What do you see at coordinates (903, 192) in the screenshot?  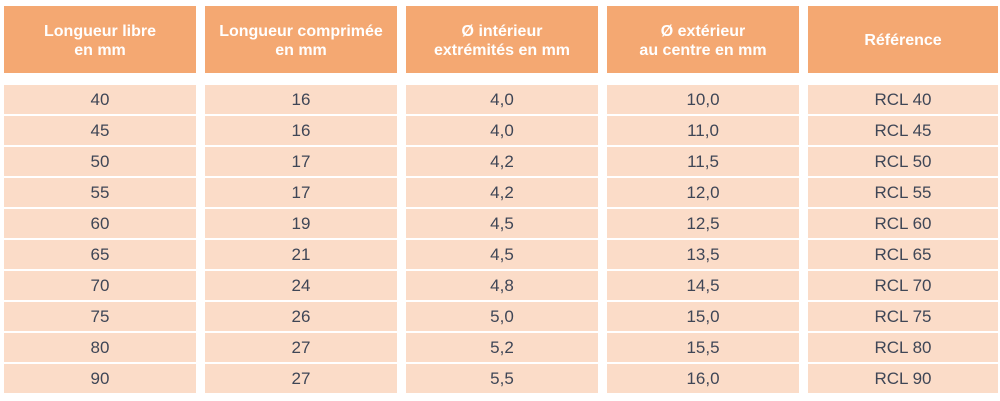 I see `cell-reference: RCL 55` at bounding box center [903, 192].